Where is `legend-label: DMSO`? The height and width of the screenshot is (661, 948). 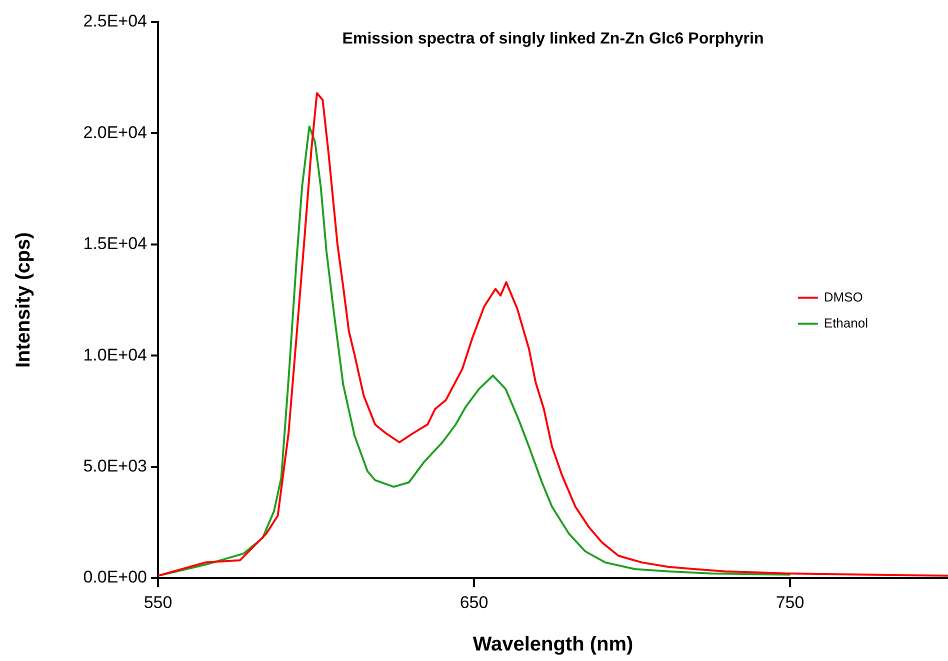 legend-label: DMSO is located at coordinates (843, 296).